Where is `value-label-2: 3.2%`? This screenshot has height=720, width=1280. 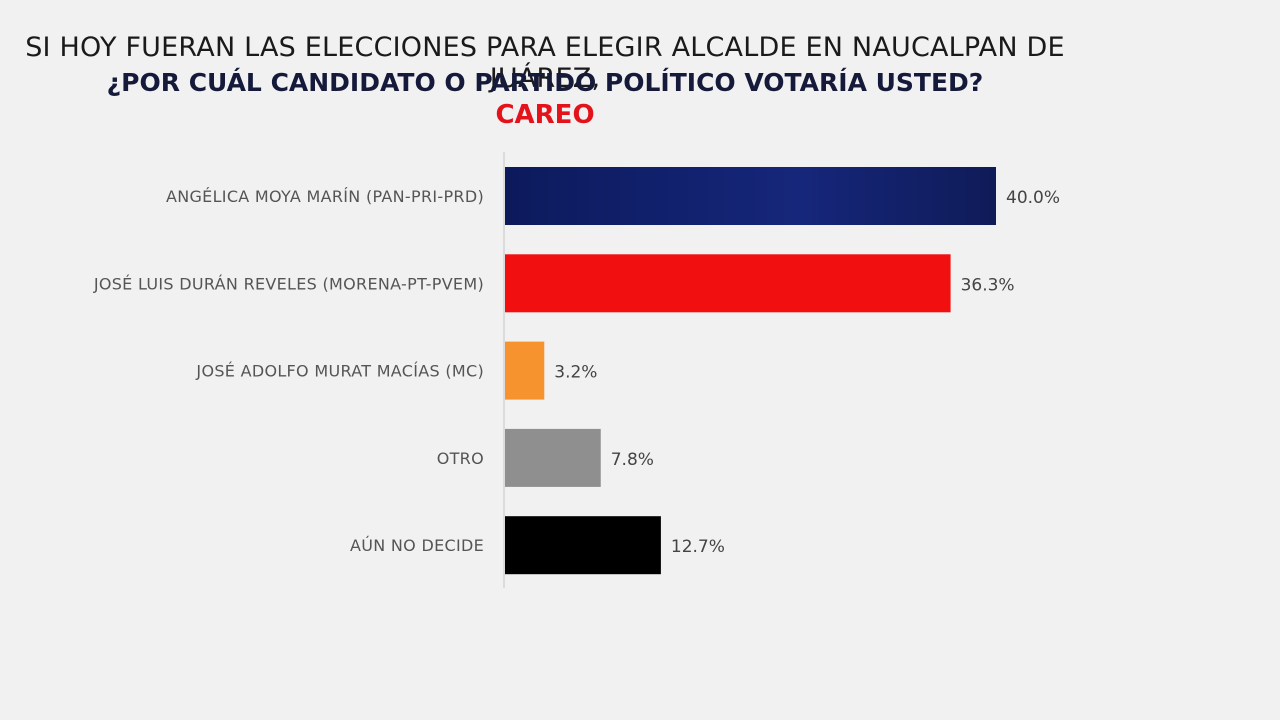
value-label-2: 3.2% is located at coordinates (575, 373).